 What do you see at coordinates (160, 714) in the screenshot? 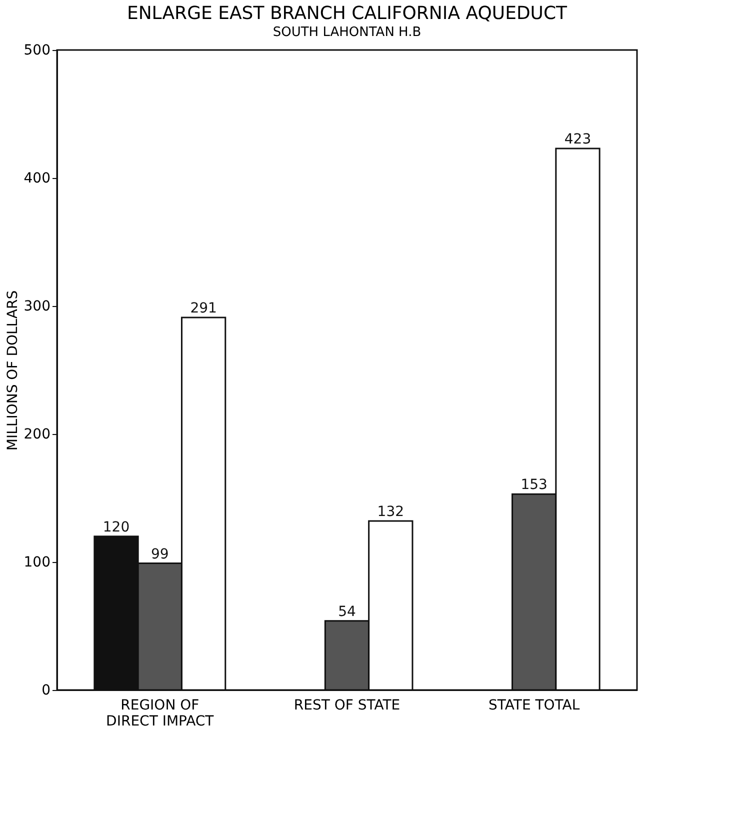
I see `x-tick-label: REGION OF DIRECT IMPACT` at bounding box center [160, 714].